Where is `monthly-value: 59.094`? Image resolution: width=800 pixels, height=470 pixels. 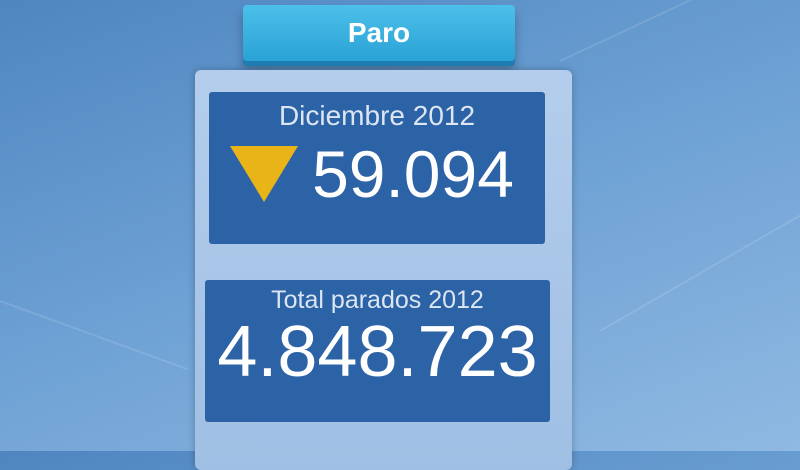
monthly-value: 59.094 is located at coordinates (413, 174).